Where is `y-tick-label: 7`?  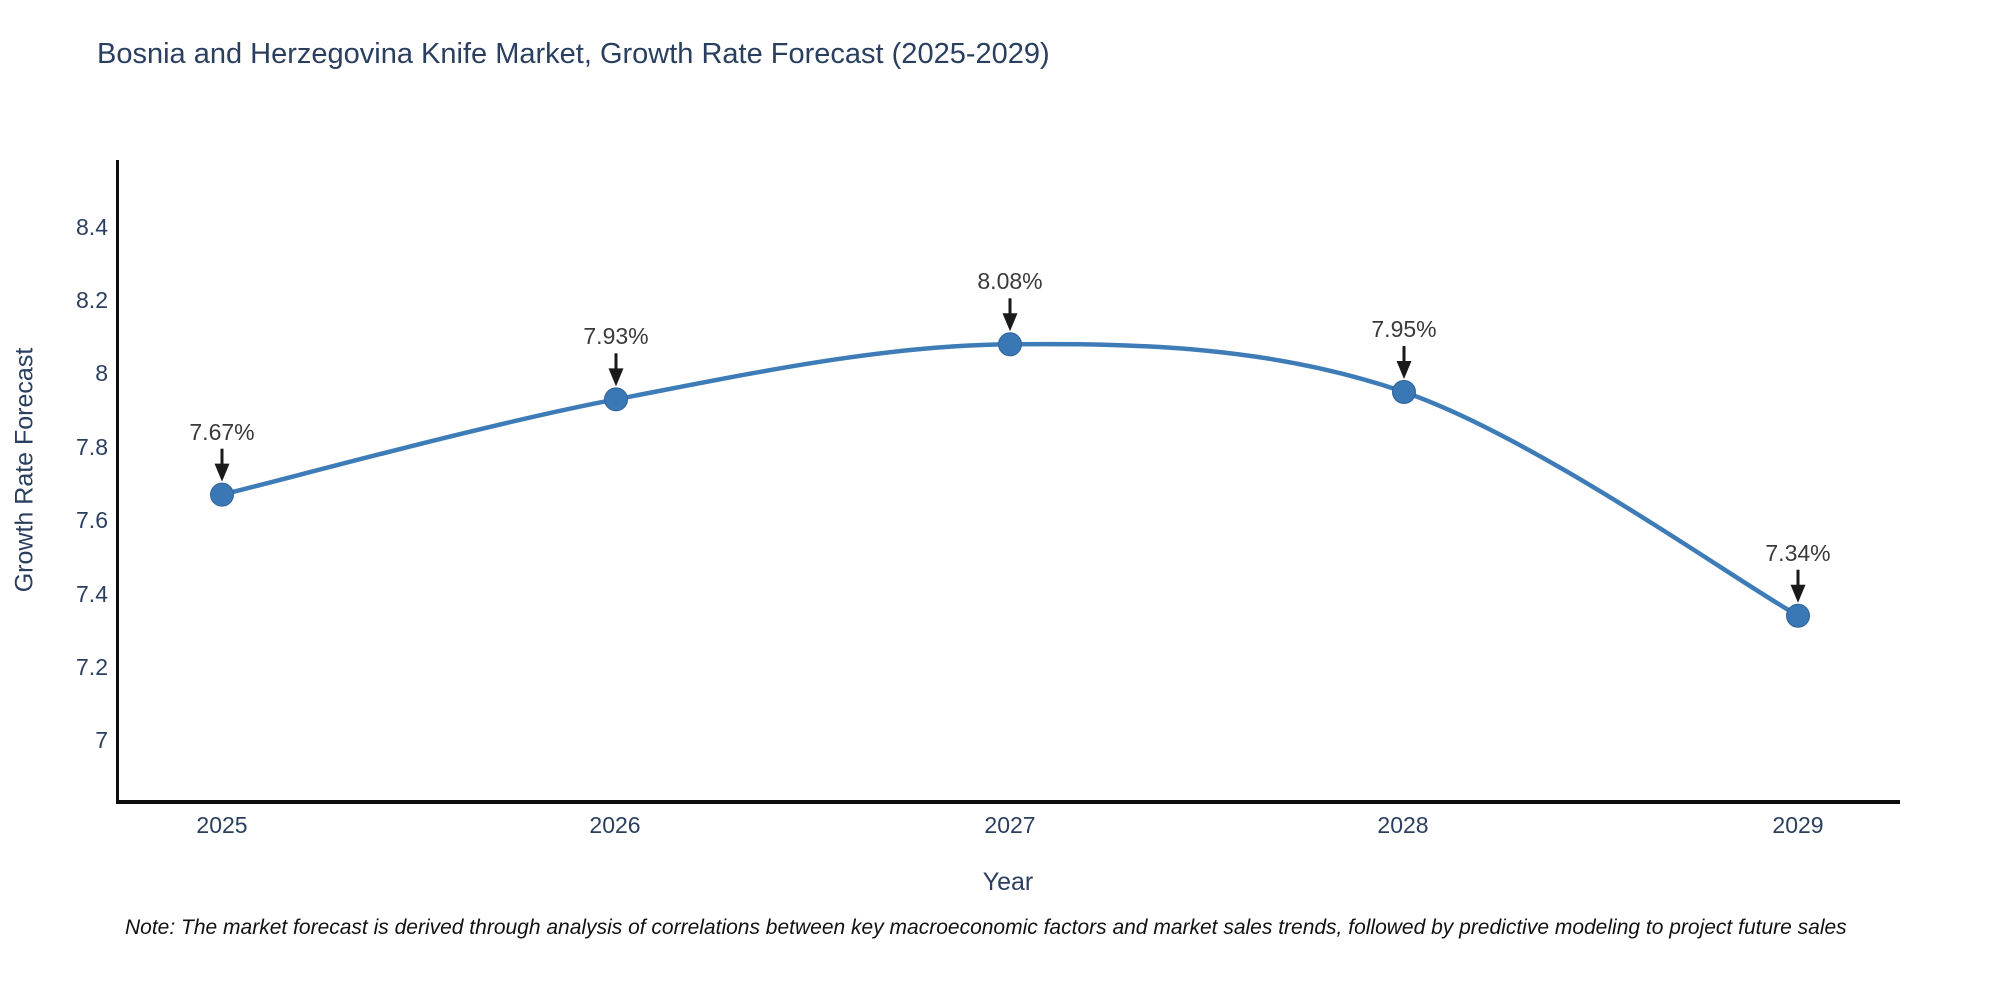
y-tick-label: 7 is located at coordinates (101, 740).